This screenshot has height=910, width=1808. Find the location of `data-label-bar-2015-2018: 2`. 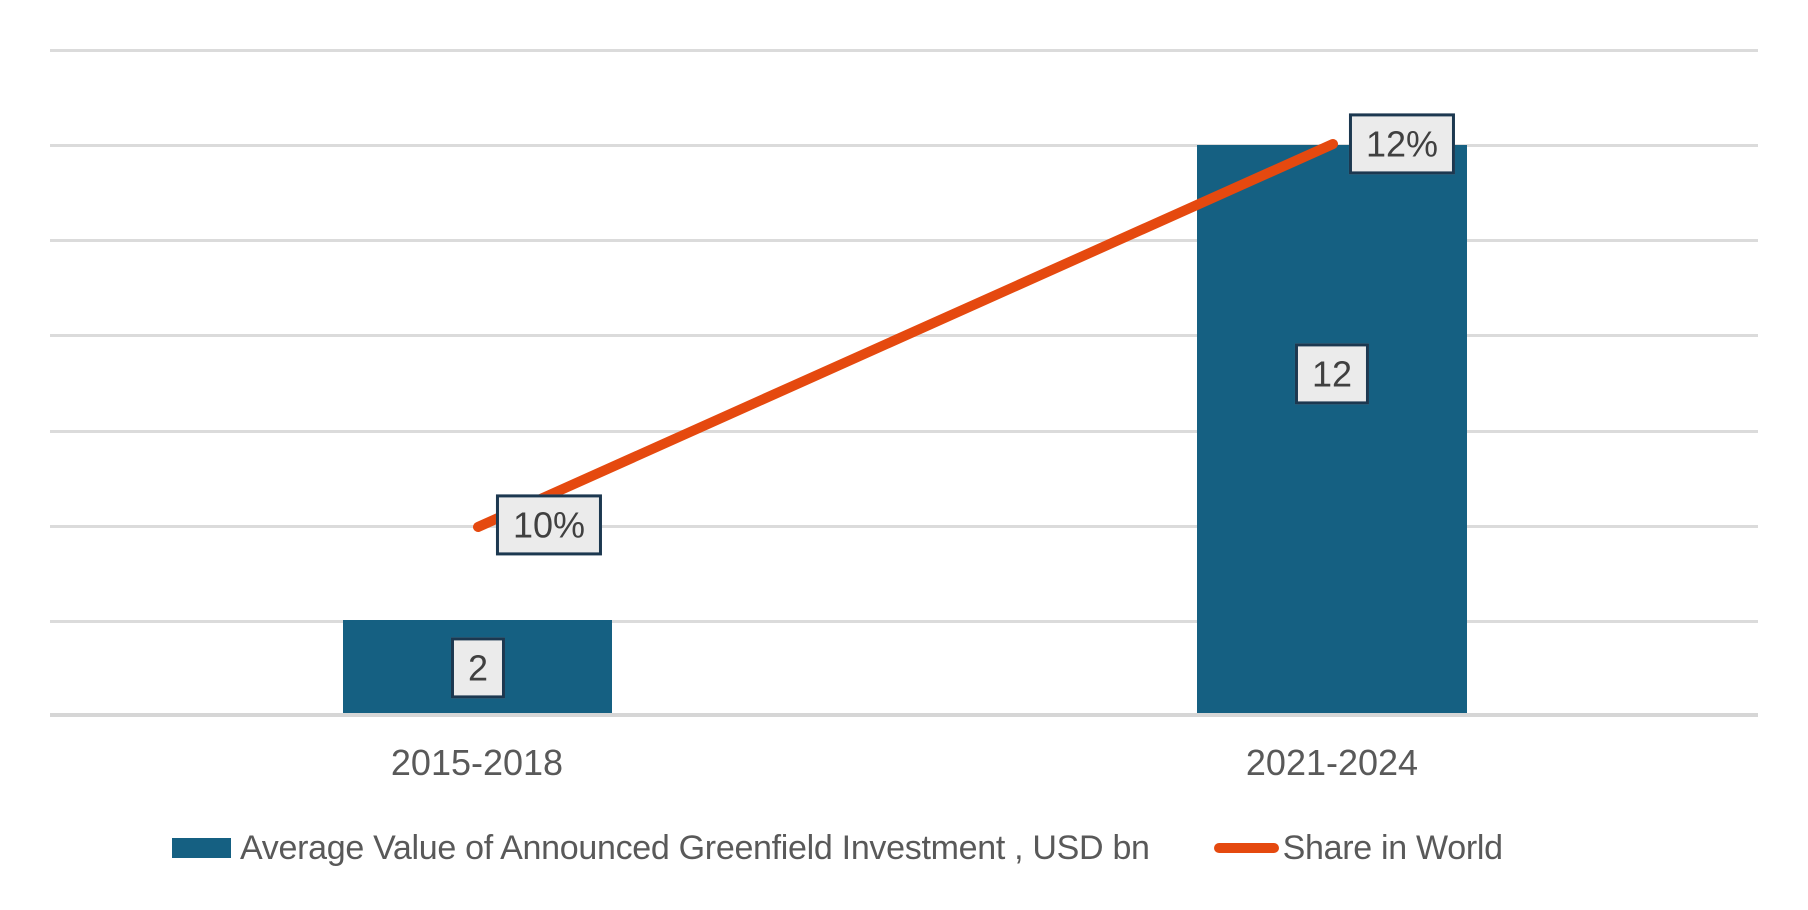

data-label-bar-2015-2018: 2 is located at coordinates (478, 668).